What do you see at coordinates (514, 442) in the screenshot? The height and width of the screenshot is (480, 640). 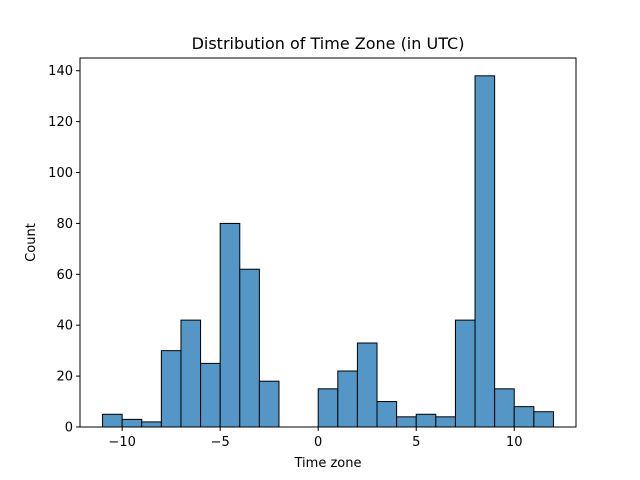 I see `x-tick-label: 10` at bounding box center [514, 442].